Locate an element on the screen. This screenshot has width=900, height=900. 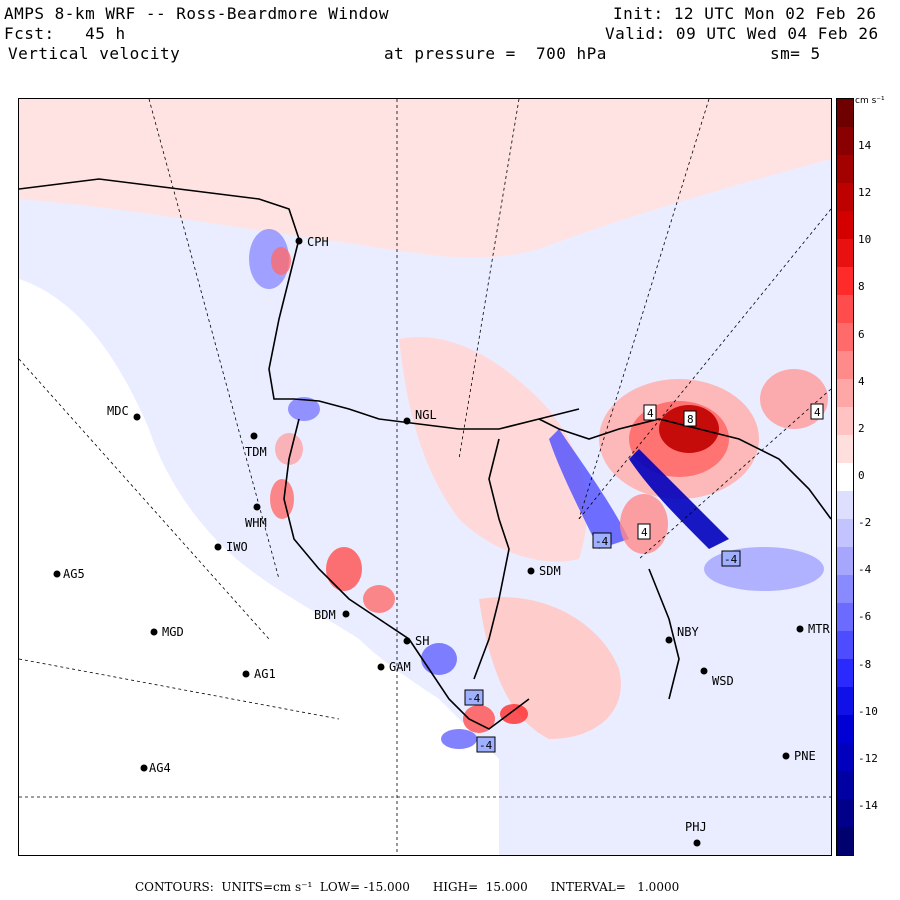
svg-text: TDM is located at coordinates (256, 452).